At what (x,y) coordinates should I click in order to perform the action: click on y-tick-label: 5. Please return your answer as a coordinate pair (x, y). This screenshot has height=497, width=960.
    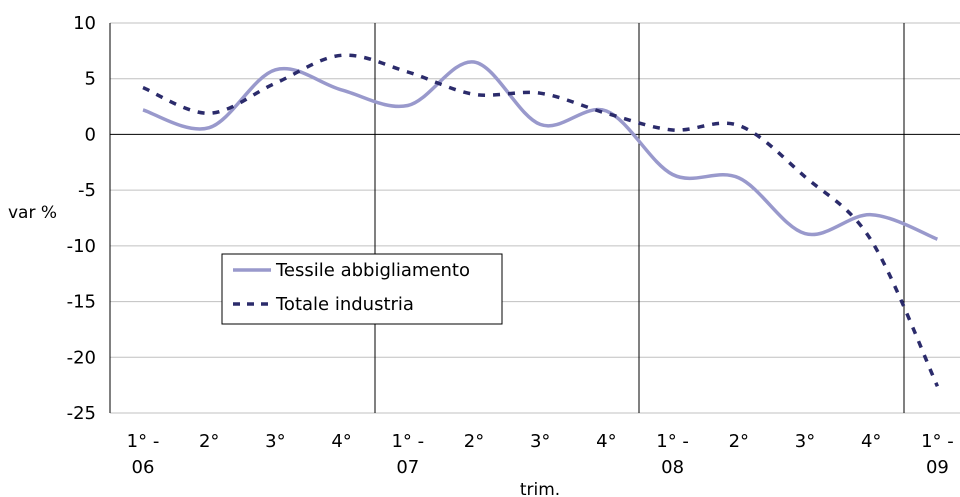
    Looking at the image, I should click on (90, 79).